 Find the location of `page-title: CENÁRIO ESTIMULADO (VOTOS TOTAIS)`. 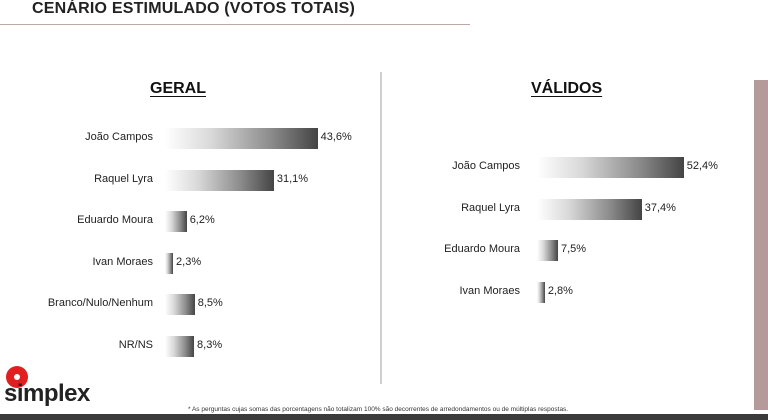

page-title: CENÁRIO ESTIMULADO (VOTOS TOTAIS) is located at coordinates (194, 8).